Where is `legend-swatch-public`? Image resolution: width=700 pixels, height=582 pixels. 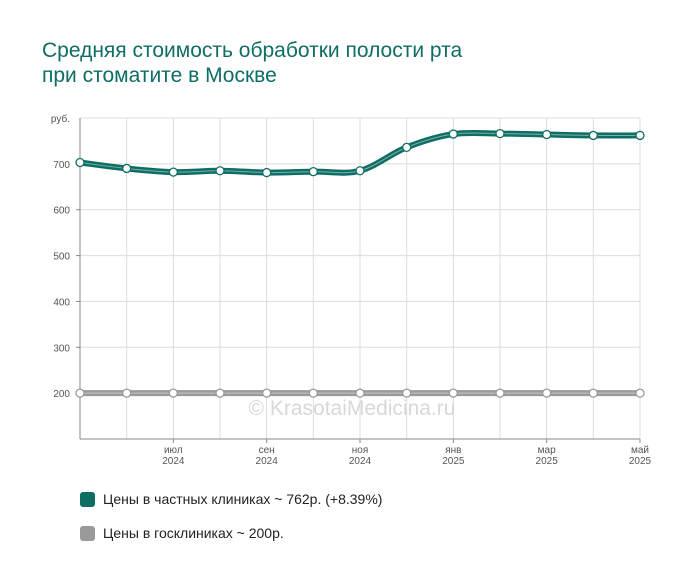 legend-swatch-public is located at coordinates (87, 533).